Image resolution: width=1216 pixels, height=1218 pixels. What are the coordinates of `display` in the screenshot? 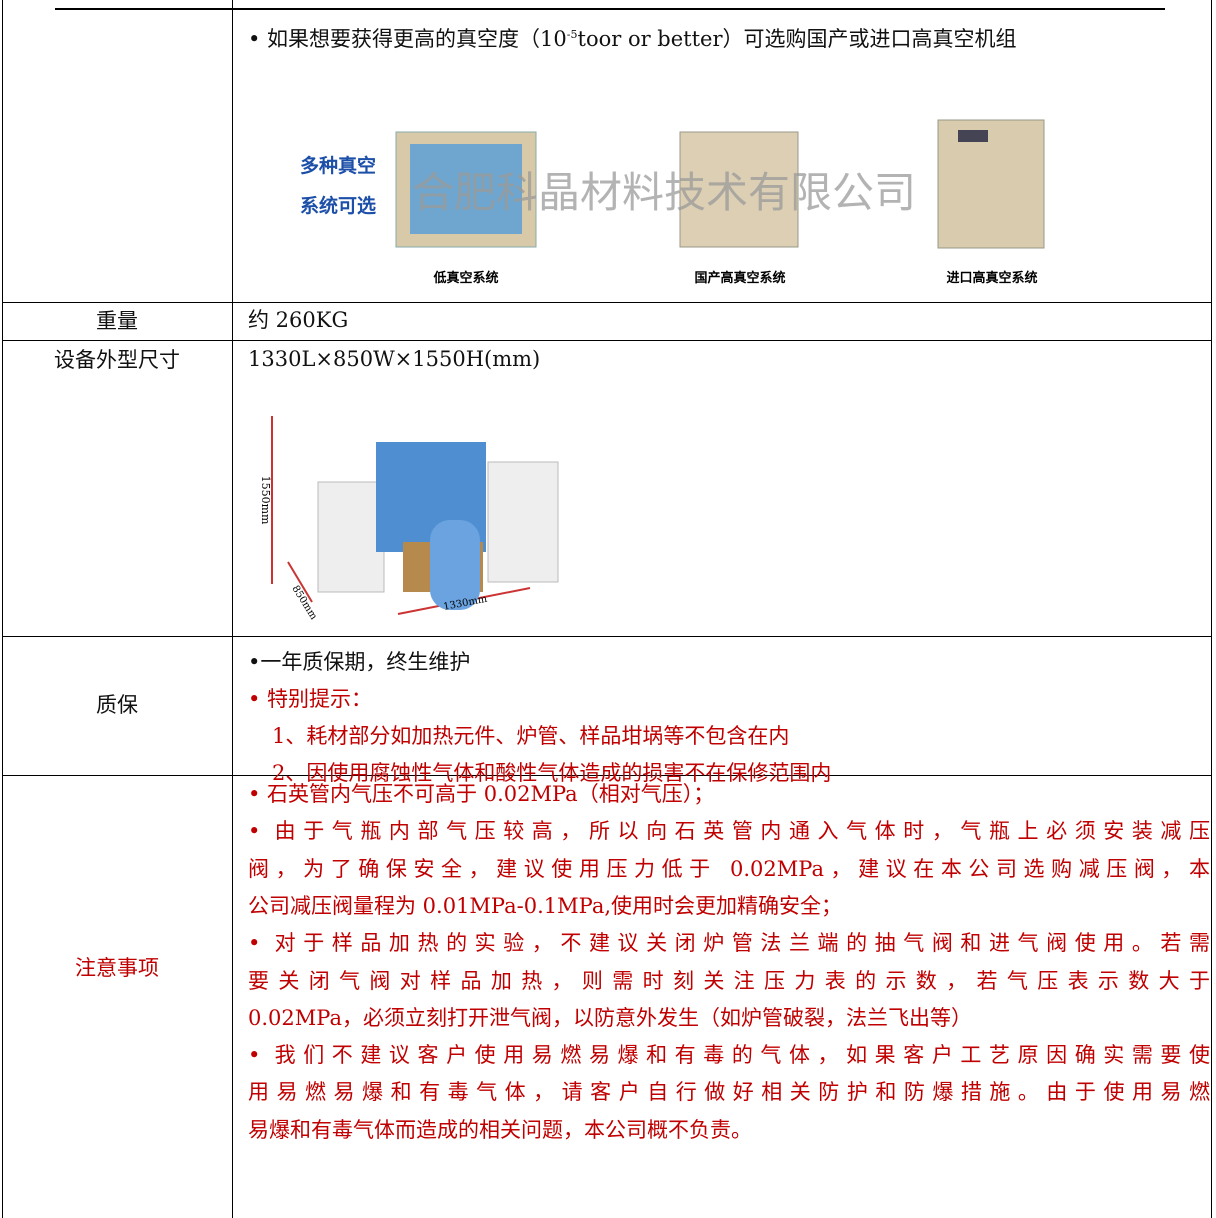 It's located at (973, 136).